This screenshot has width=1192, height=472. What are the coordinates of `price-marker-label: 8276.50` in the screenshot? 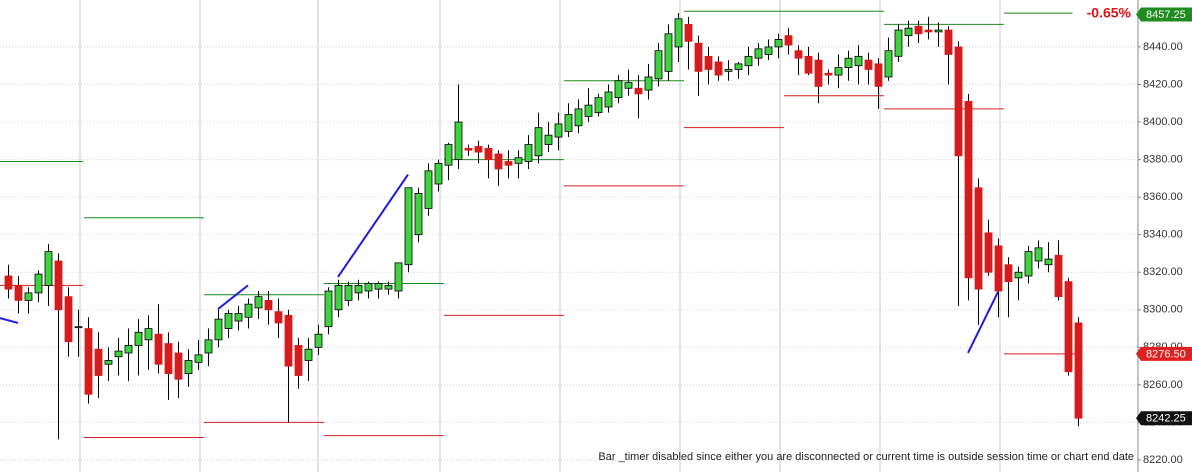 It's located at (1166, 354).